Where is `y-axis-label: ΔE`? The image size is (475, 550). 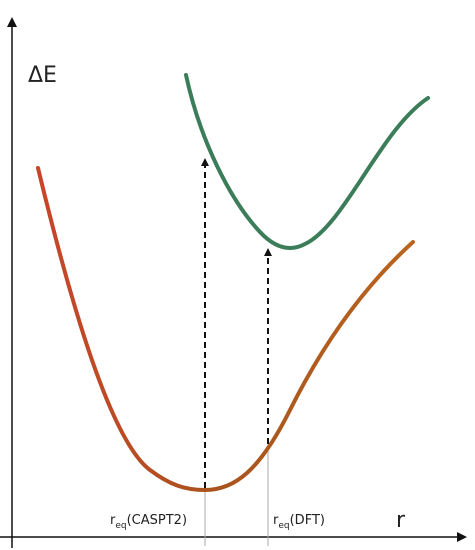 y-axis-label: ΔE is located at coordinates (42, 75).